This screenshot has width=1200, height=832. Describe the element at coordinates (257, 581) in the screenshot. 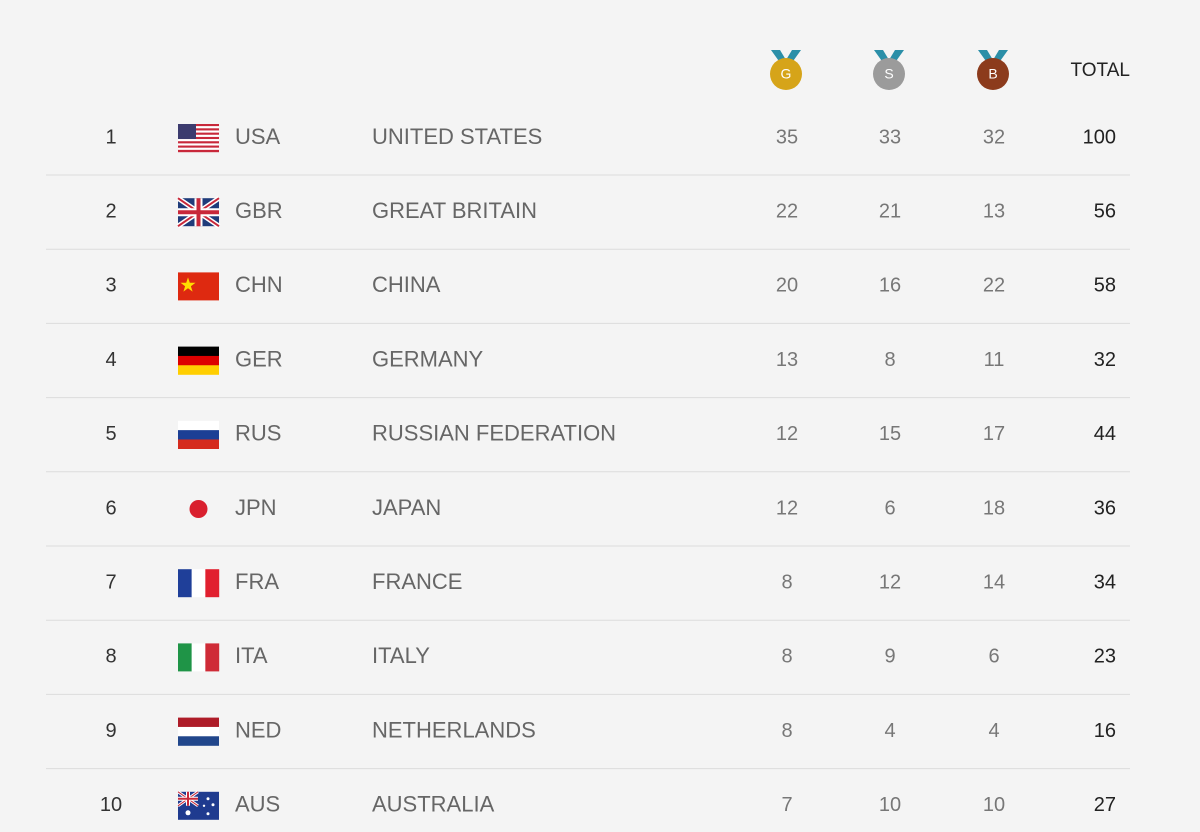

I see `country-code: FRA` at that location.